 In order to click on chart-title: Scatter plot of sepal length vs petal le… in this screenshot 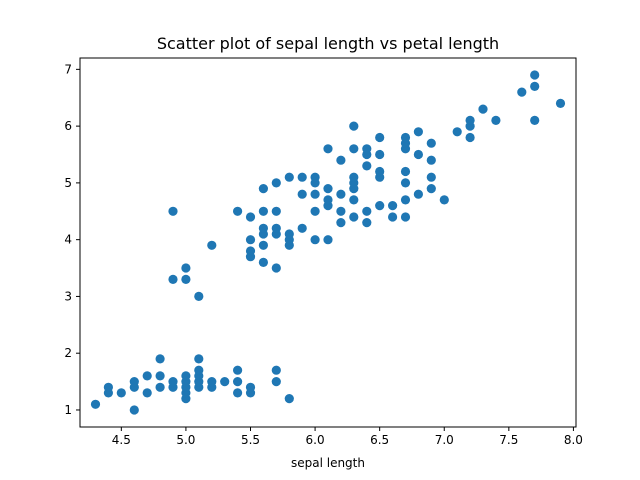, I will do `click(328, 43)`.